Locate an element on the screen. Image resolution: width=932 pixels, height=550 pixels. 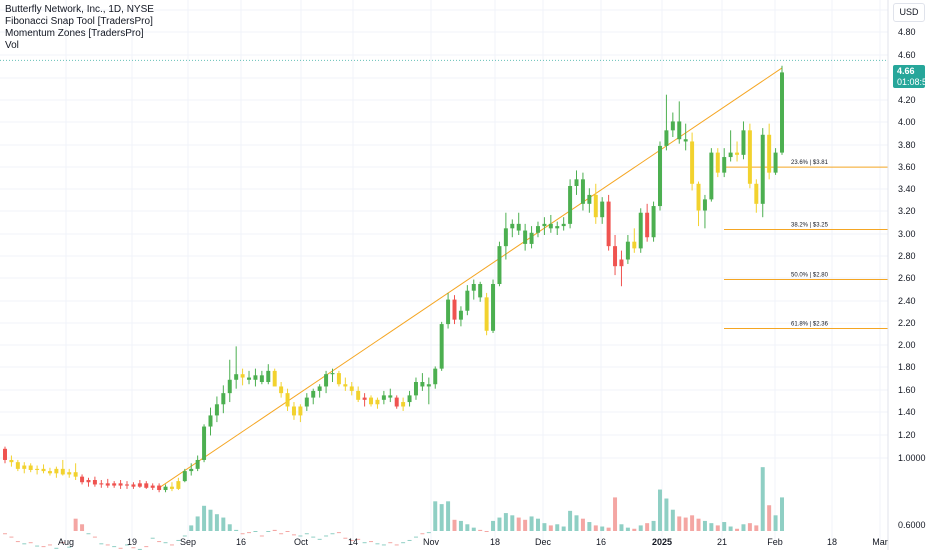
time-tick-label: 21 is located at coordinates (722, 542).